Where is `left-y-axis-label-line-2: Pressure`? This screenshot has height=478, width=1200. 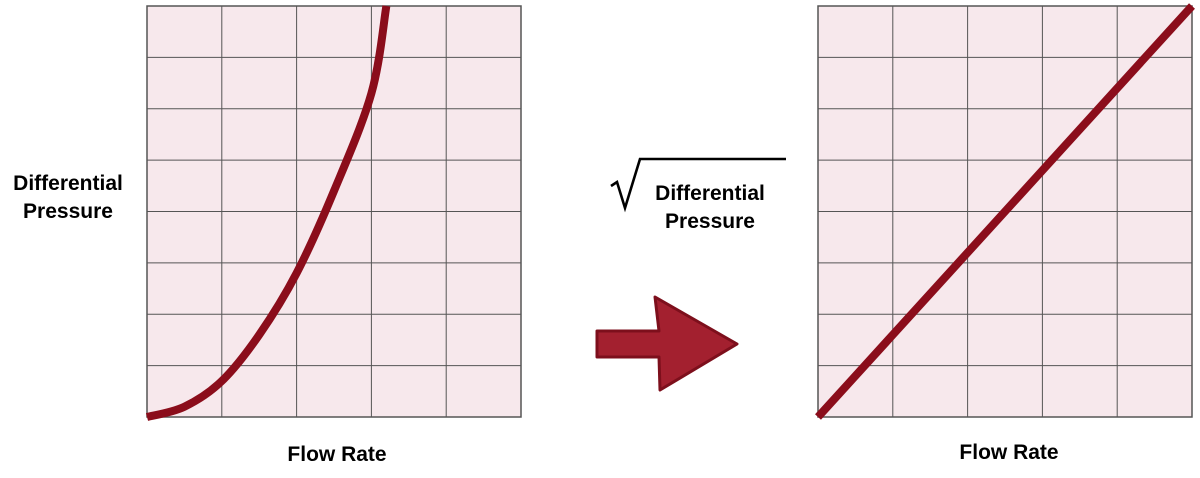 left-y-axis-label-line-2: Pressure is located at coordinates (68, 211).